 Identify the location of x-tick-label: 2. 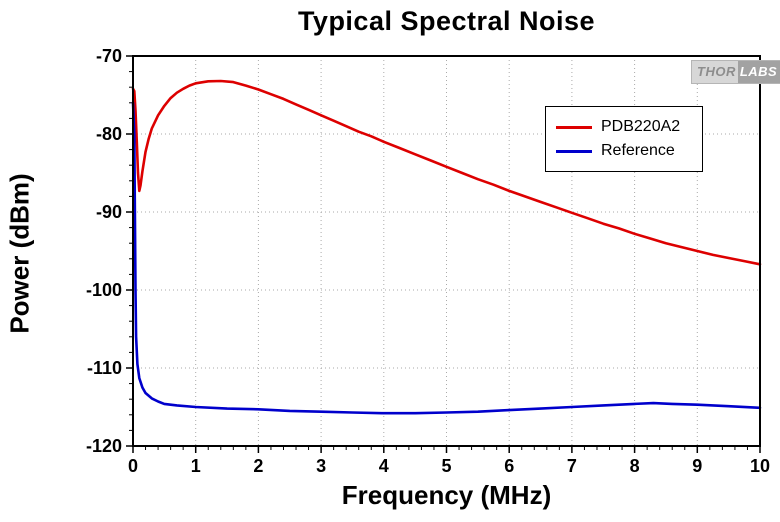
(258, 466).